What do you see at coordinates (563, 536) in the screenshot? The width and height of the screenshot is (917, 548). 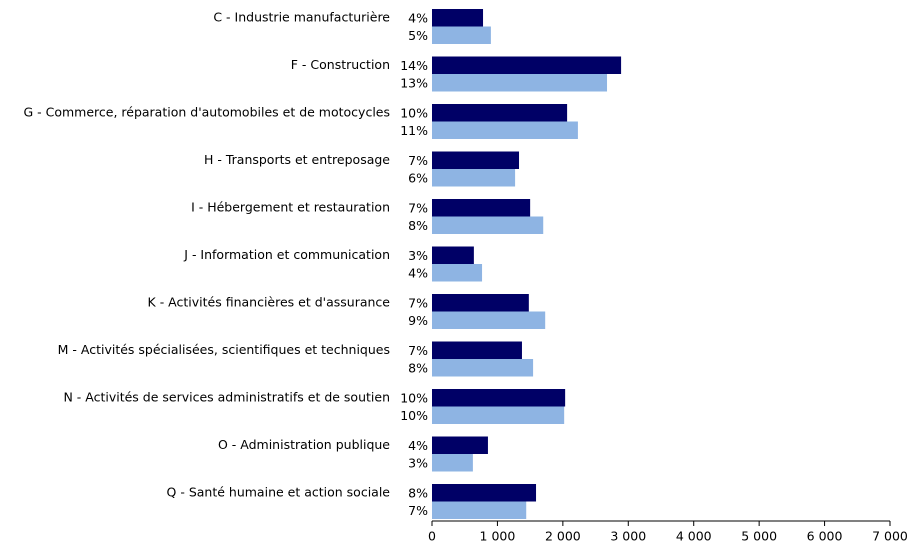 I see `x-tick-label: 2 000` at bounding box center [563, 536].